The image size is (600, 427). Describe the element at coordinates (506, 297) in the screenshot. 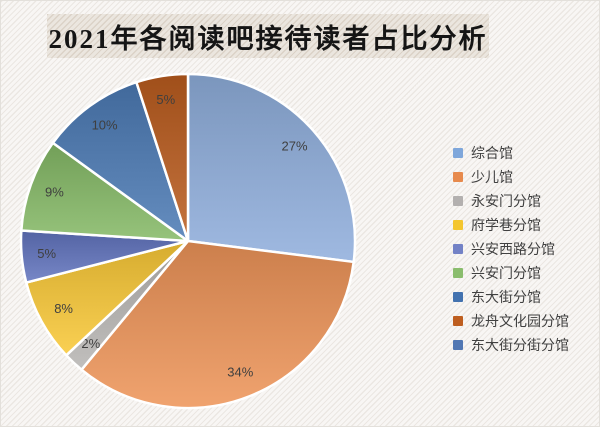

I see `legend-label: 东大街分馆` at that location.